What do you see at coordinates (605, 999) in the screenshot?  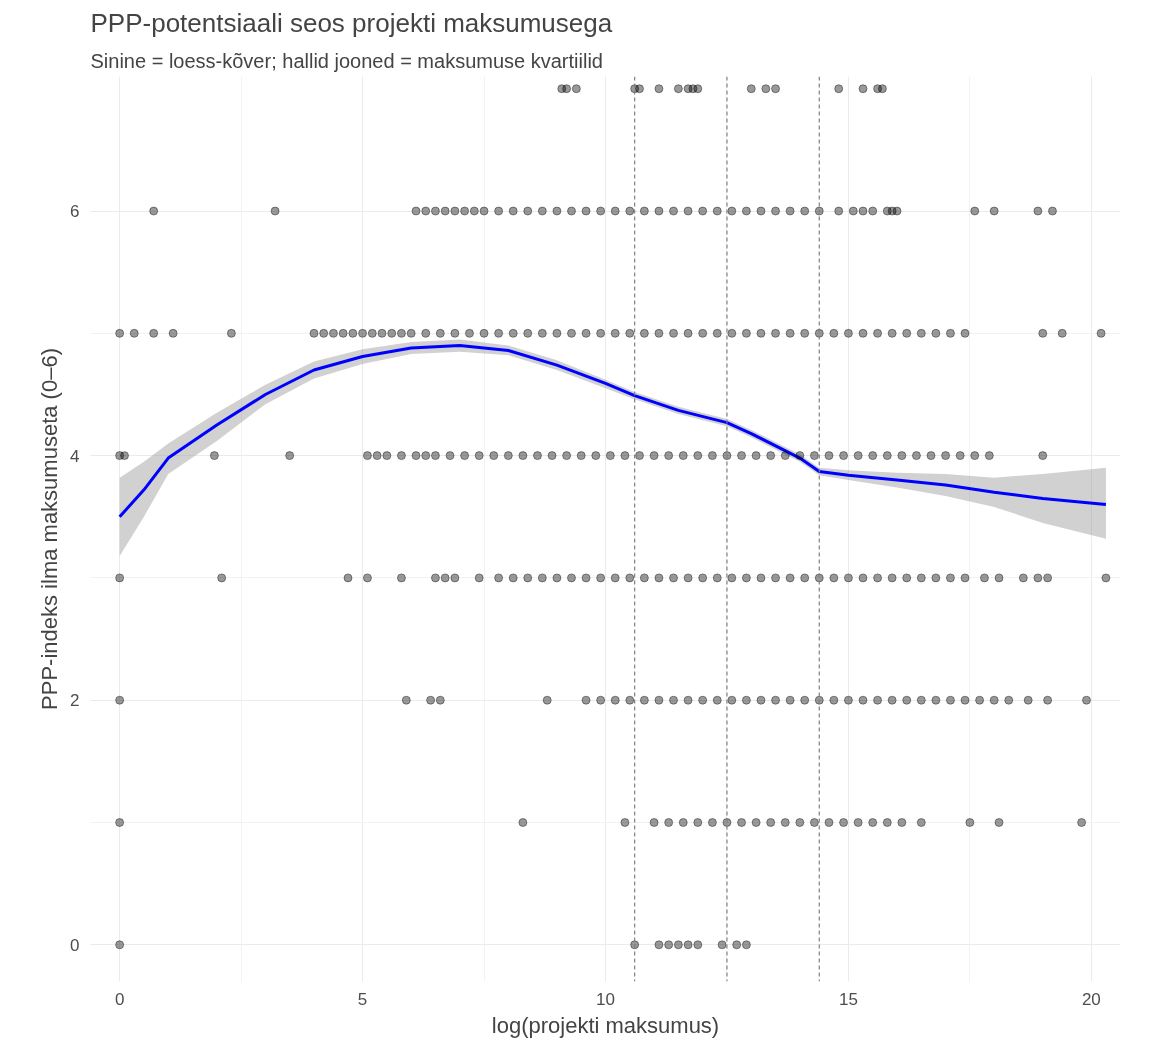 I see `x-tick-label: 10` at bounding box center [605, 999].